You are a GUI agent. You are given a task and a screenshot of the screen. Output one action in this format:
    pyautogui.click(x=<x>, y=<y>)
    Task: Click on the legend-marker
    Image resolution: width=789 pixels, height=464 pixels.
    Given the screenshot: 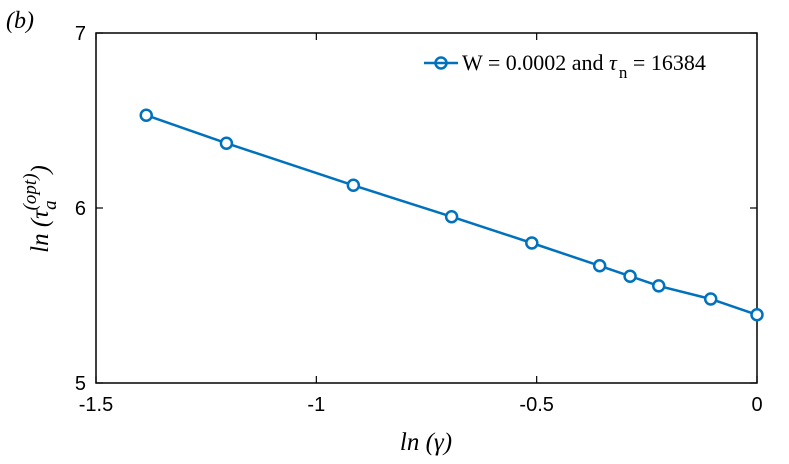 What is the action you would take?
    pyautogui.click(x=441, y=63)
    